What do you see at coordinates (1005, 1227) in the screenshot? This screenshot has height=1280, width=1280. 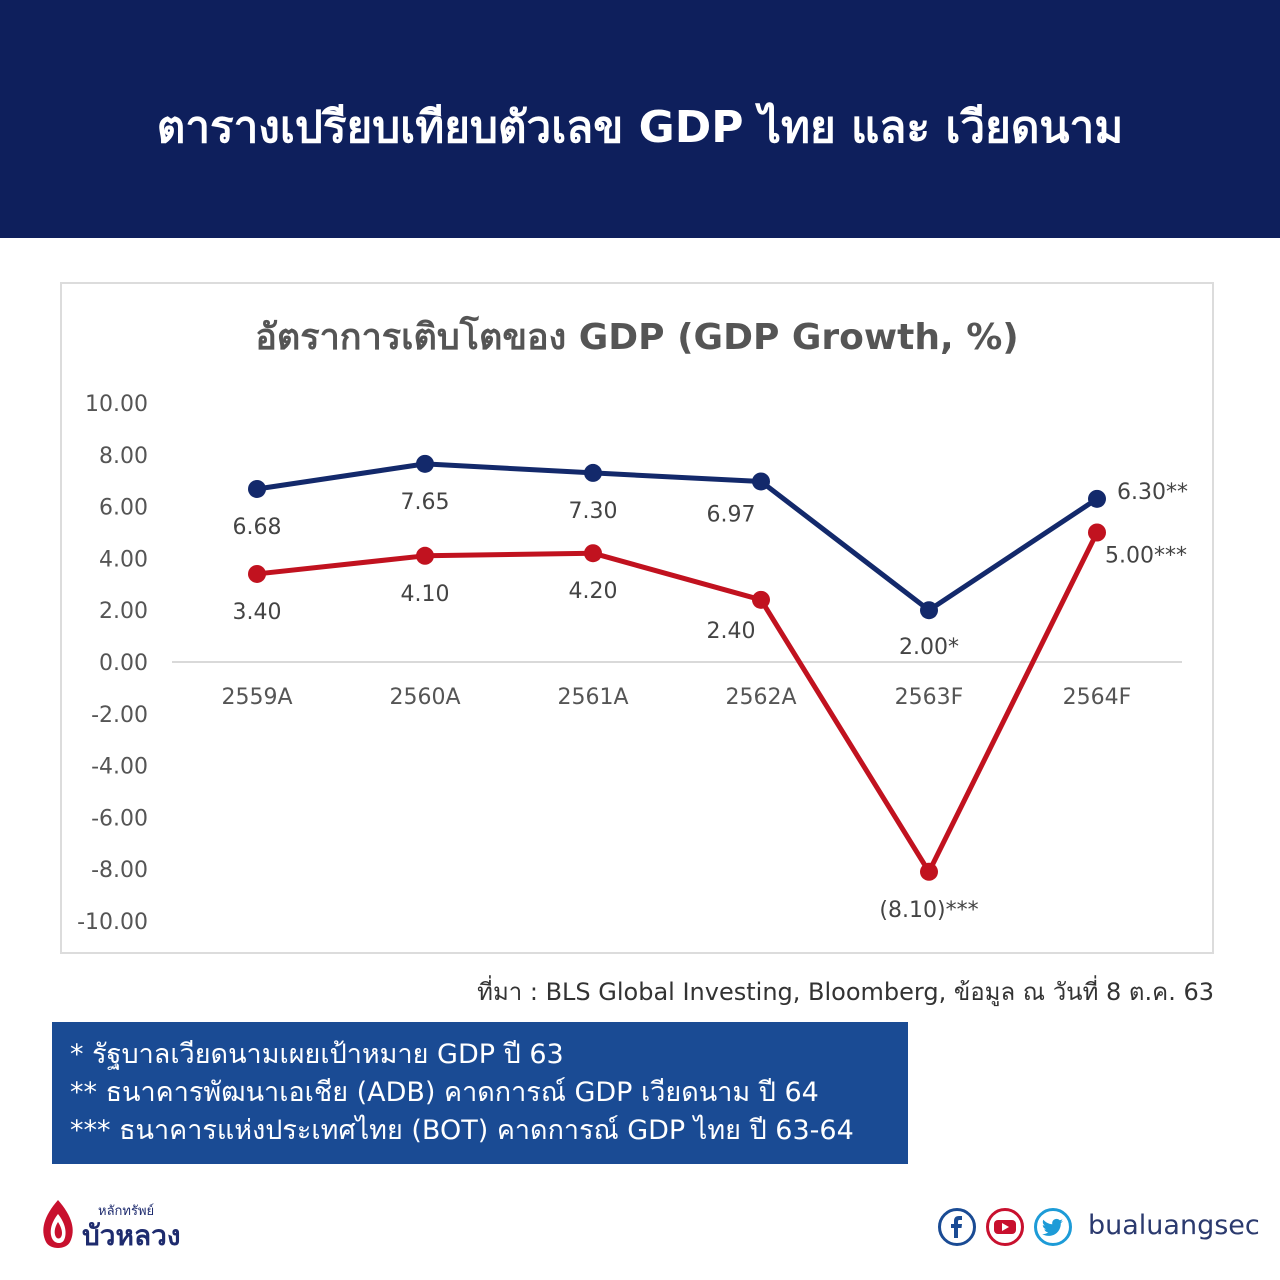 I see `youtube-icon` at bounding box center [1005, 1227].